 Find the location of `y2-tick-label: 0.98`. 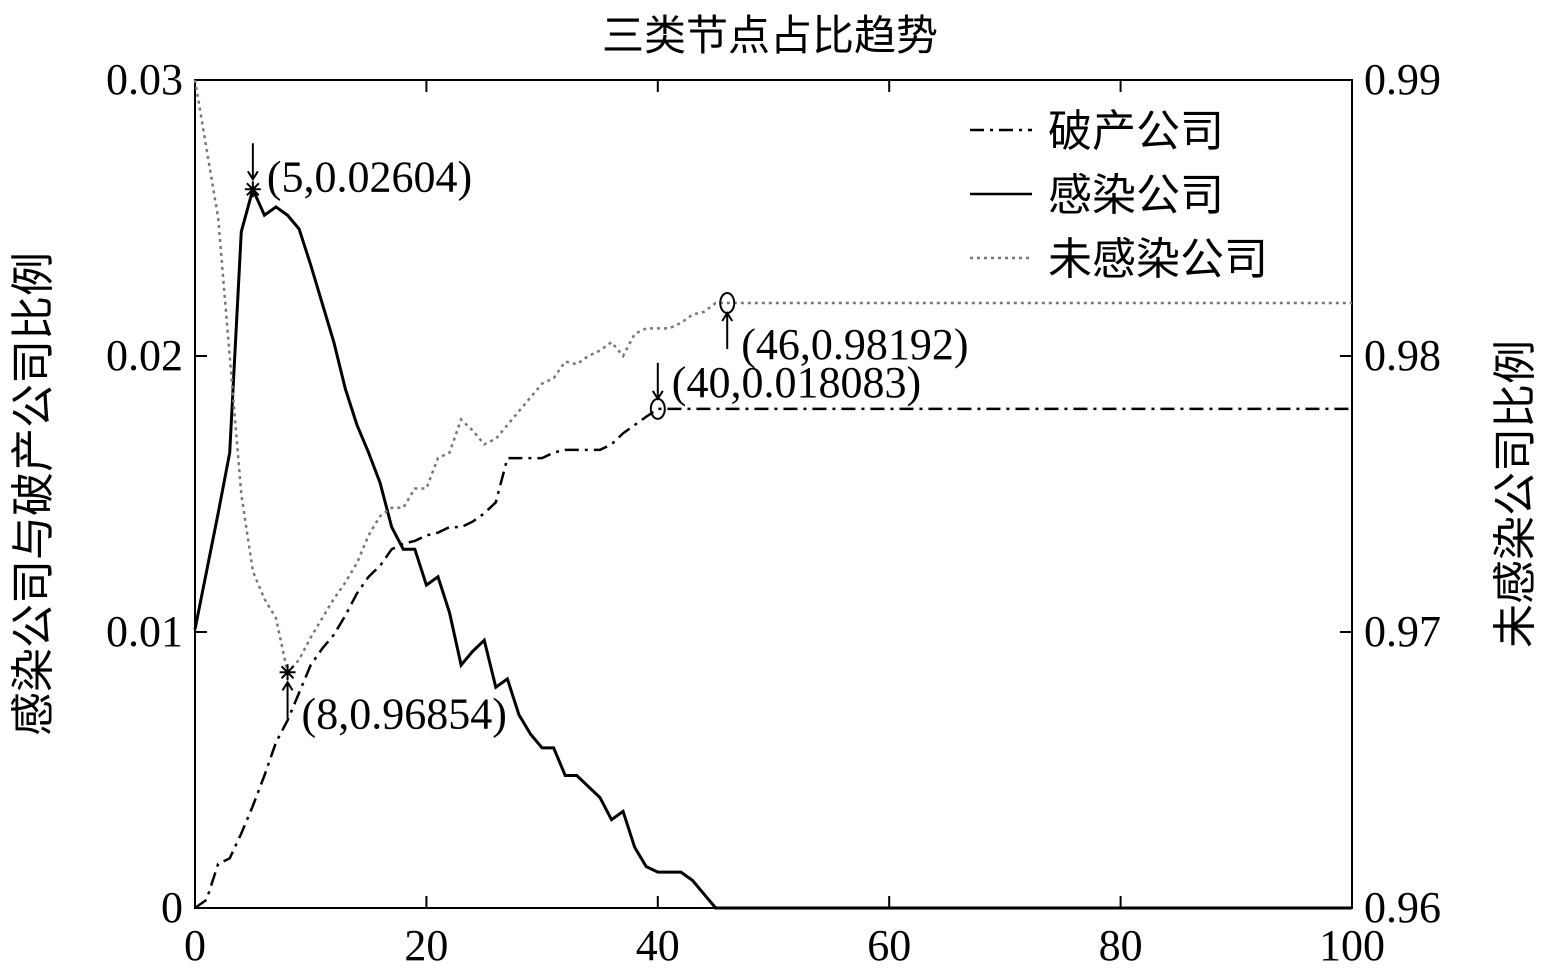

y2-tick-label: 0.98 is located at coordinates (1402, 355).